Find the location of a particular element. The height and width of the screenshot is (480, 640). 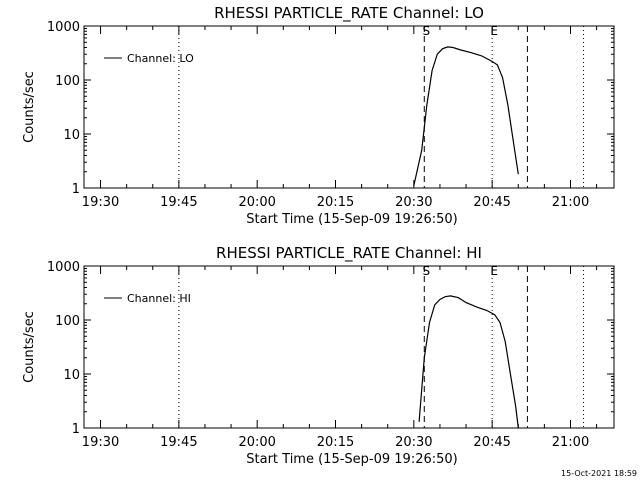

legend-label: Channel: HI is located at coordinates (159, 298).